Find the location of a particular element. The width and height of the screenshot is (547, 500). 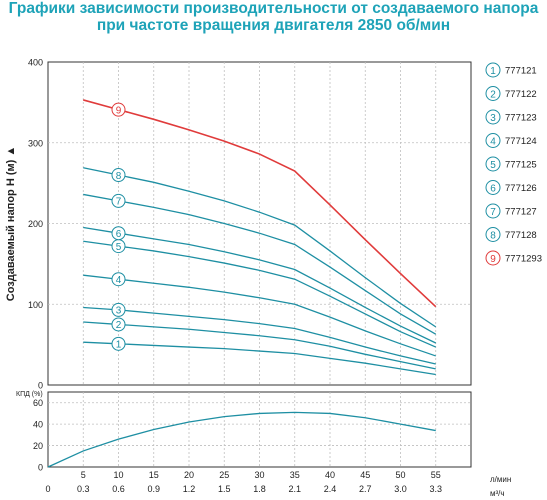

head-y-tick-label: 300 is located at coordinates (35, 143).